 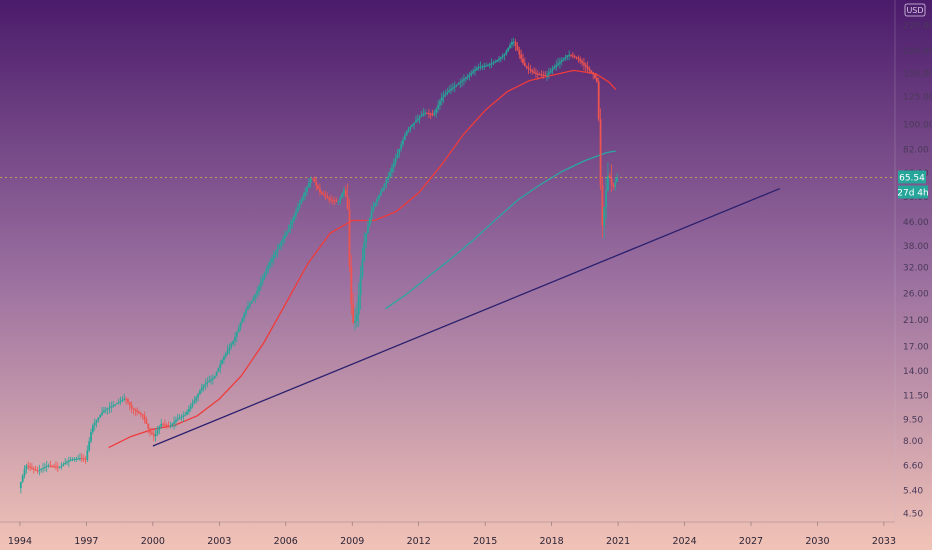 I want to click on time-tick-label: 2015, so click(x=485, y=541).